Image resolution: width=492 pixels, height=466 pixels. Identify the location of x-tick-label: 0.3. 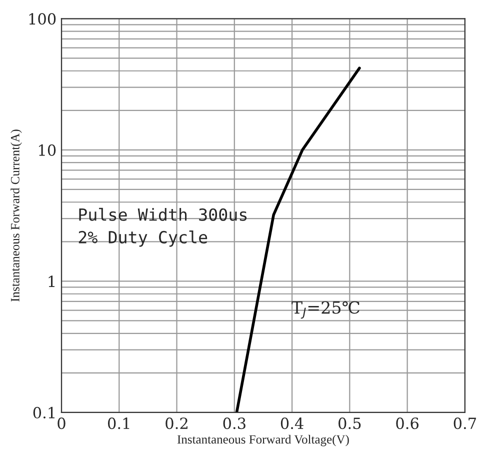
(234, 424).